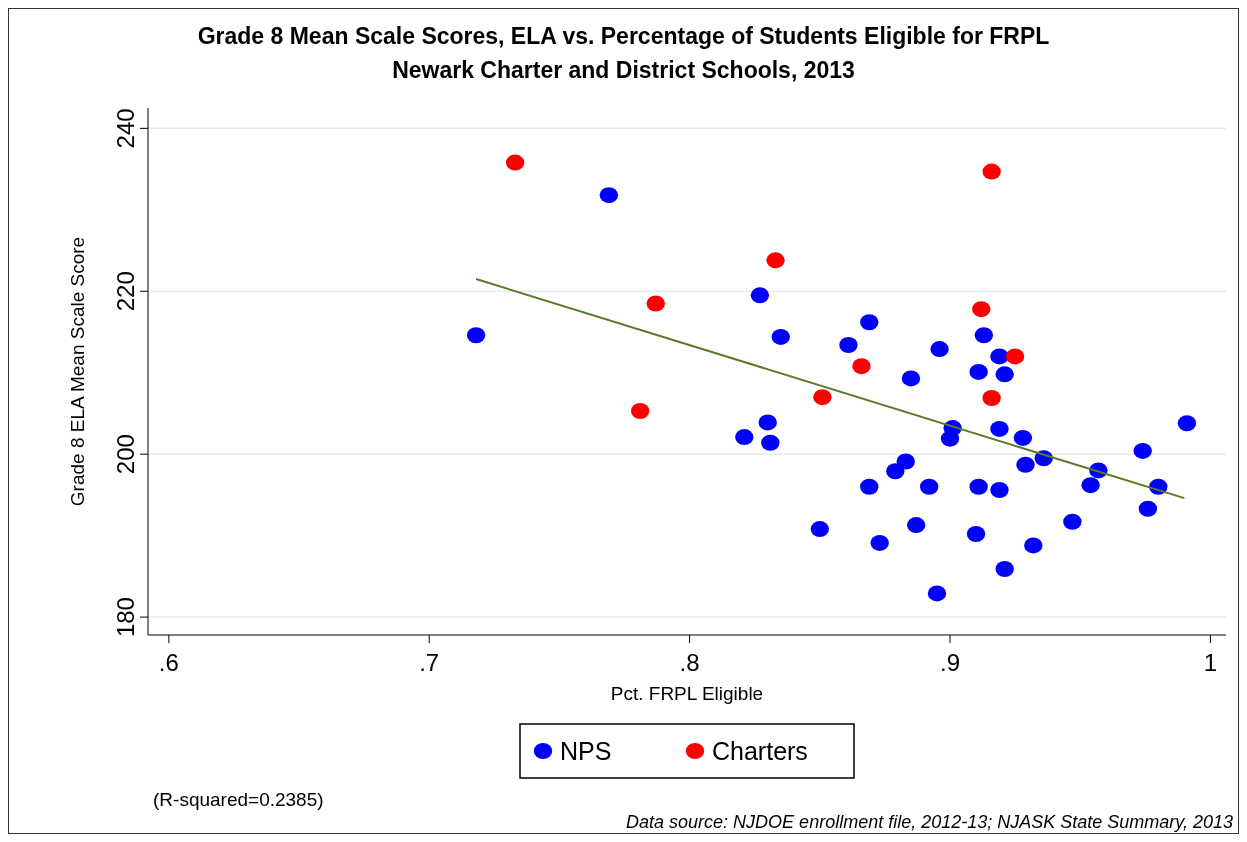  What do you see at coordinates (125, 454) in the screenshot?
I see `y-tick-label: 200` at bounding box center [125, 454].